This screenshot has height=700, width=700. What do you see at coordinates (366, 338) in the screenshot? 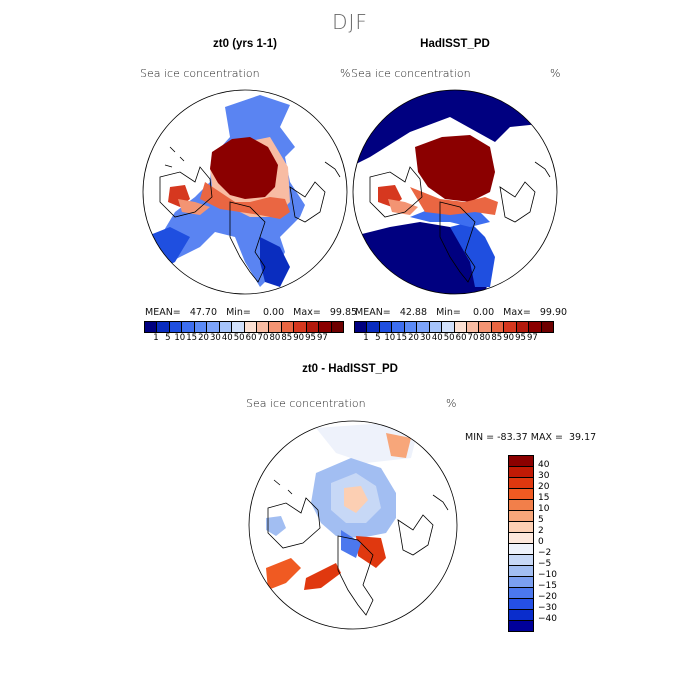
I see `right-colorbar-tick: 1` at bounding box center [366, 338].